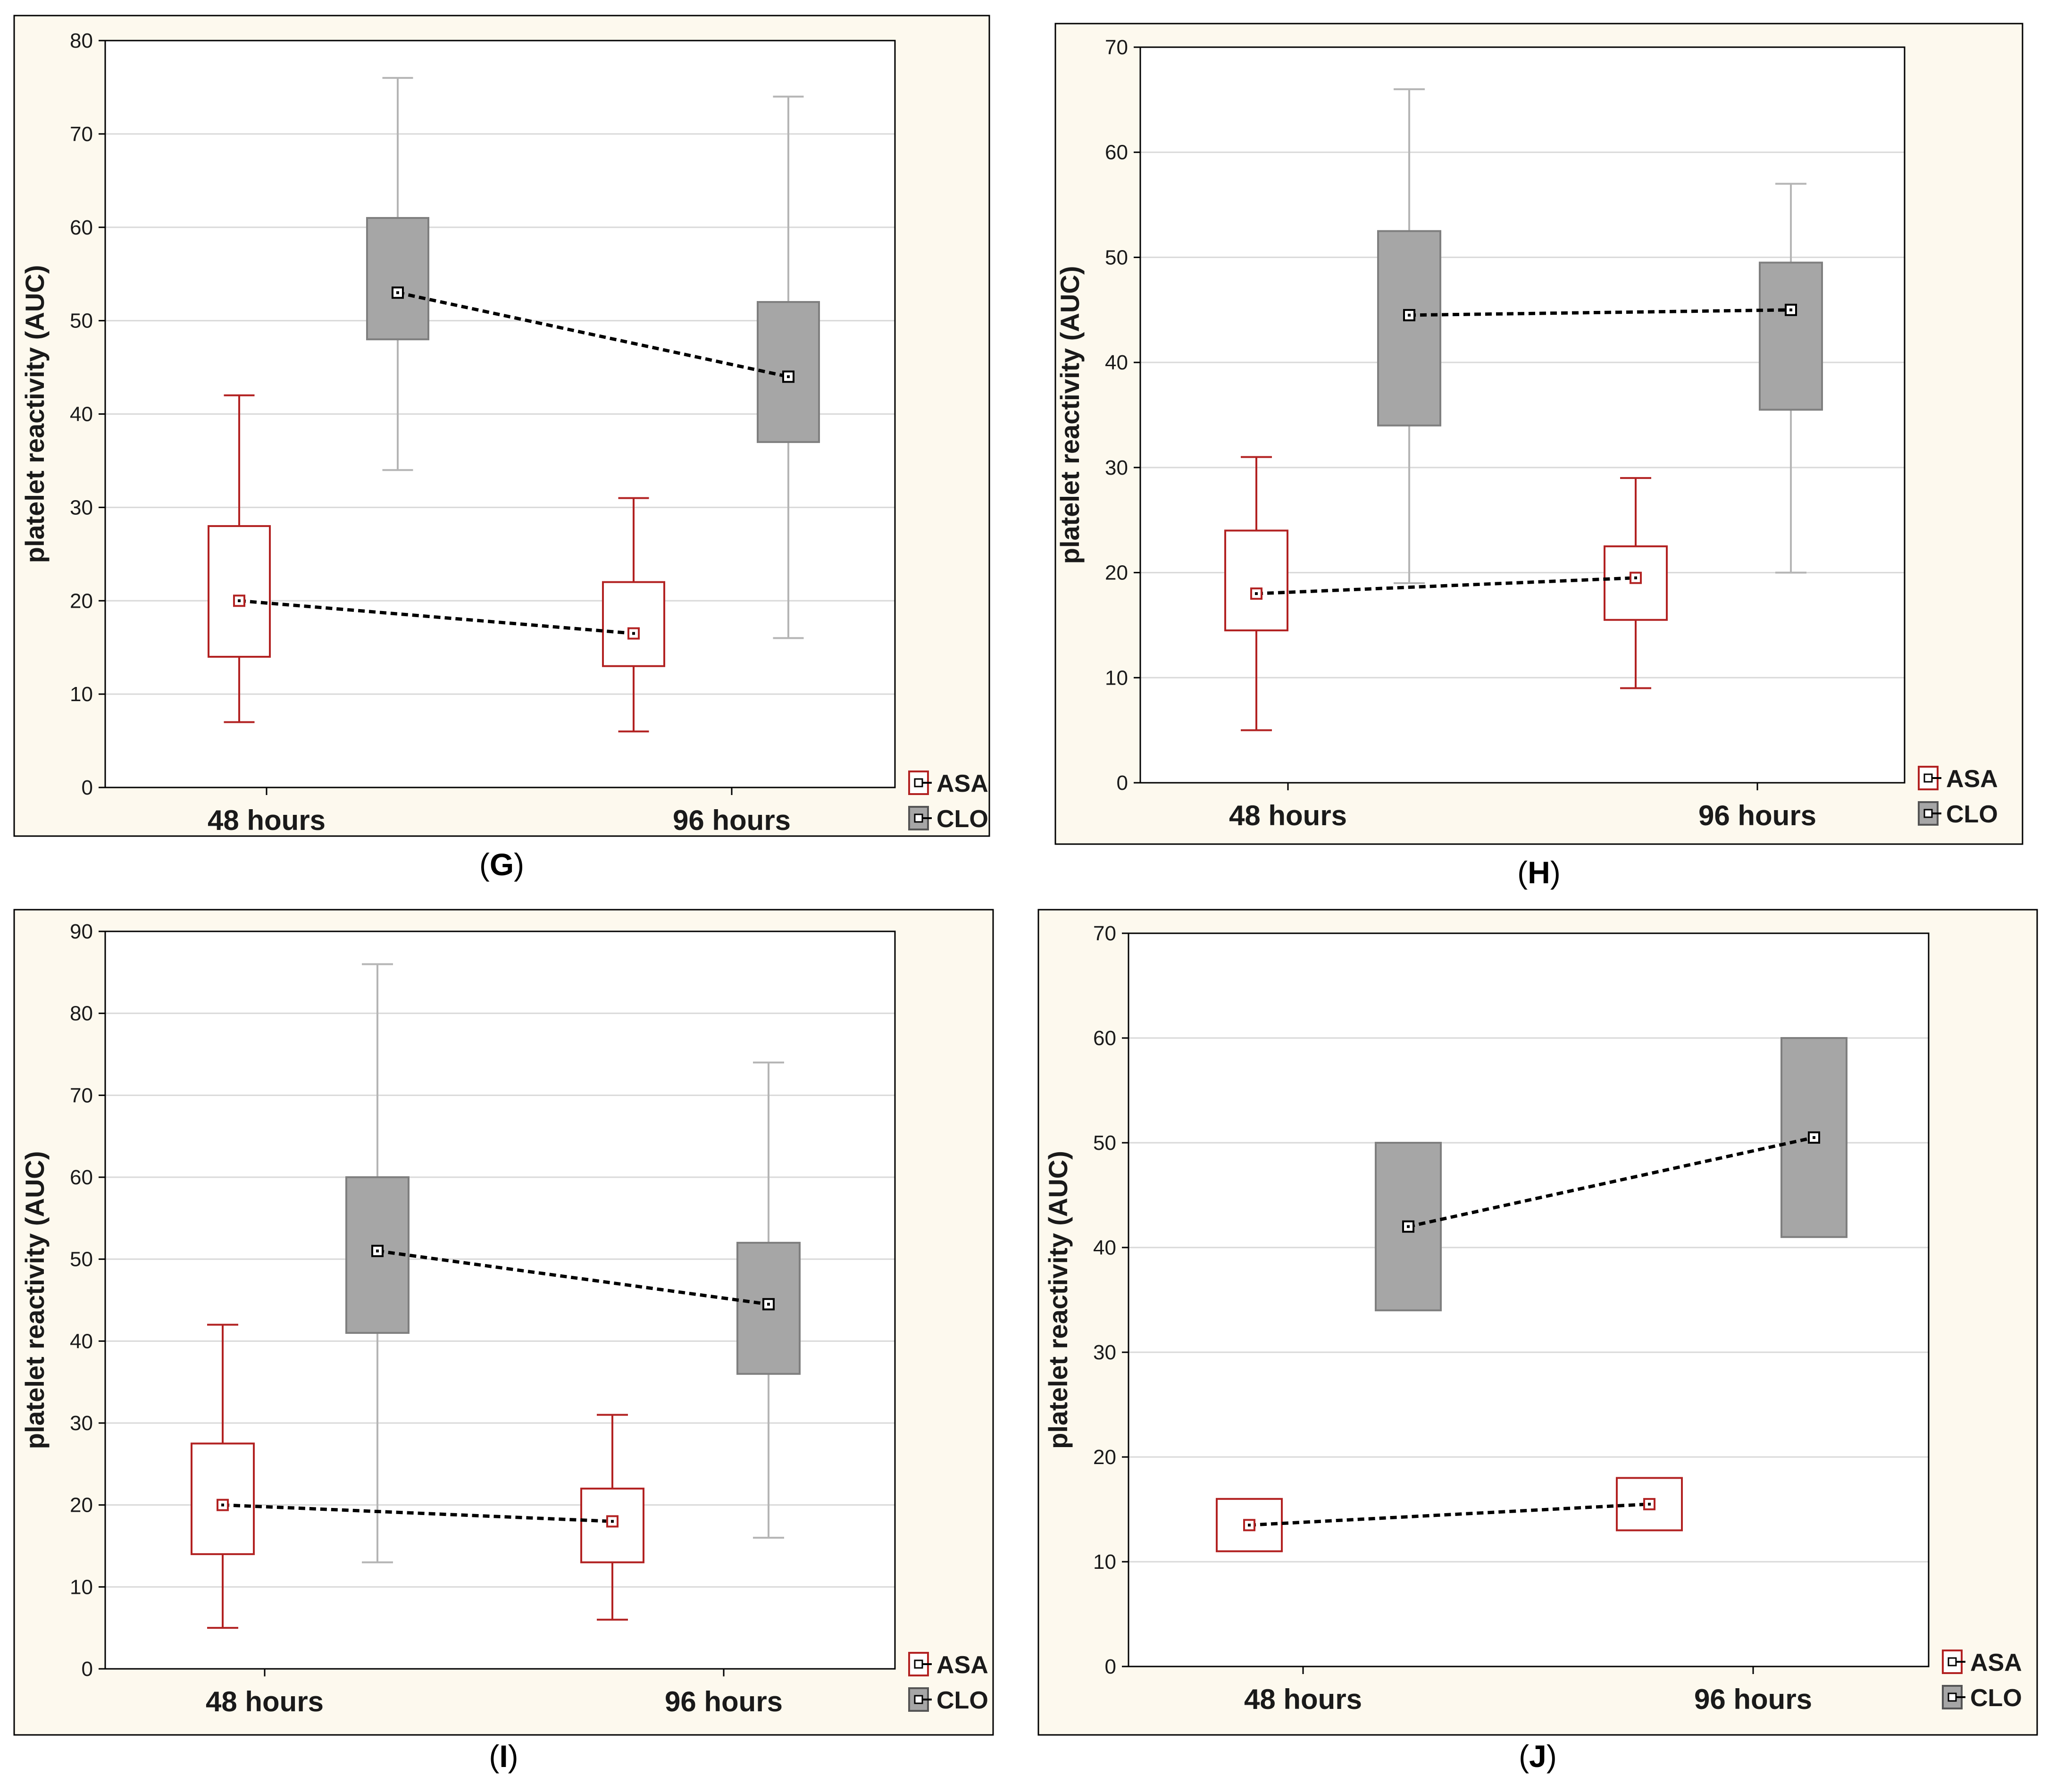  I want to click on panel-caption: (H), so click(1539, 872).